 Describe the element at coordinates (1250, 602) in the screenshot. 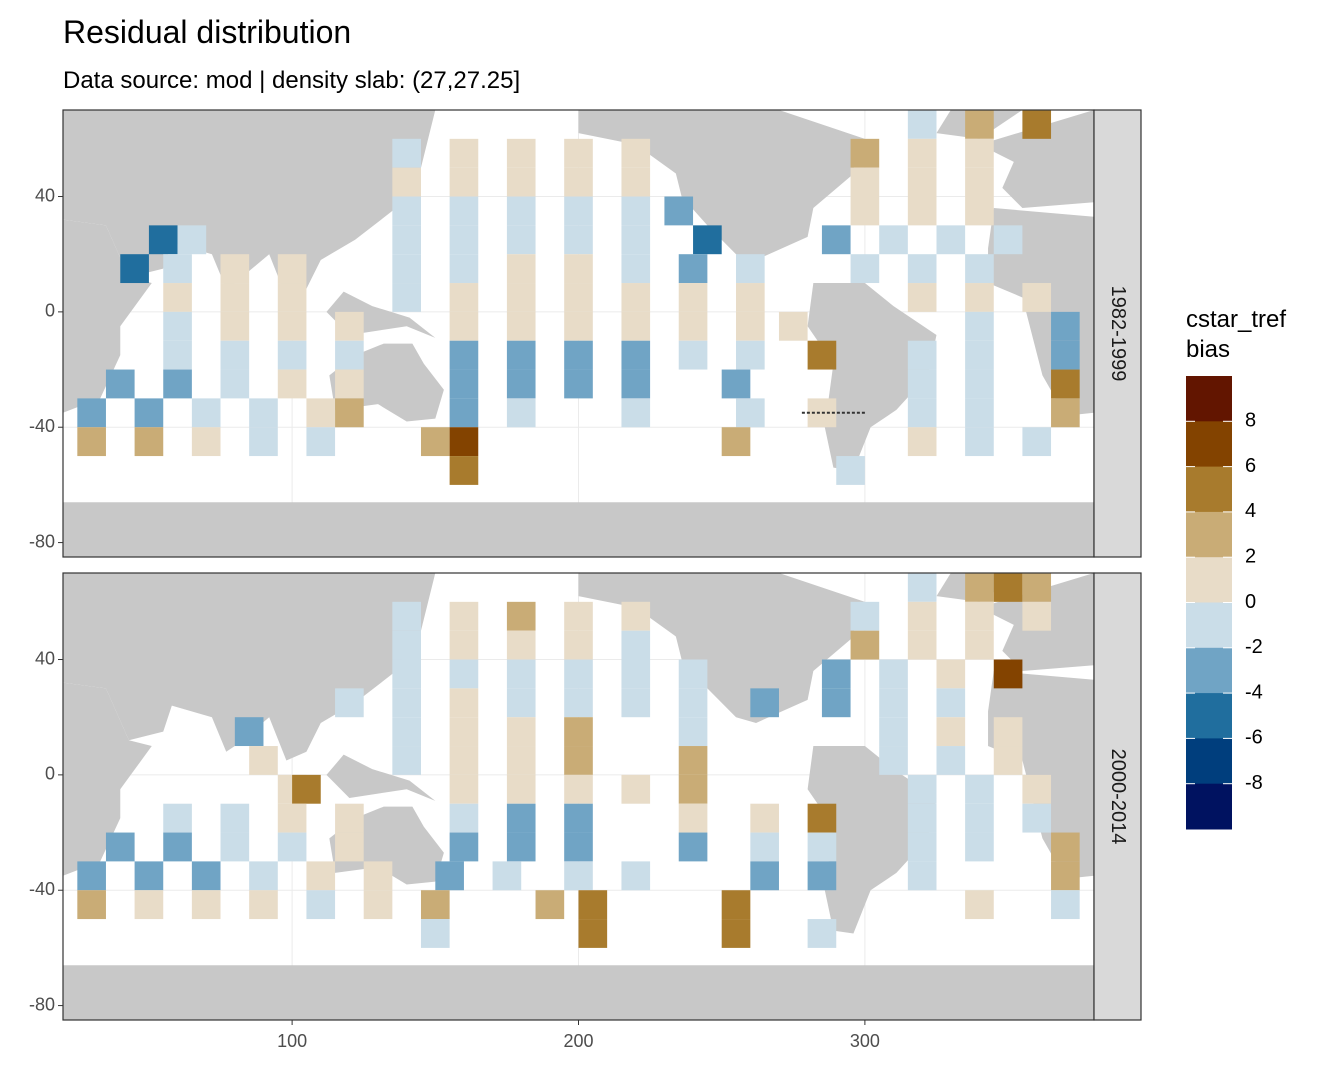

I see `legend-tick-label: 0` at that location.